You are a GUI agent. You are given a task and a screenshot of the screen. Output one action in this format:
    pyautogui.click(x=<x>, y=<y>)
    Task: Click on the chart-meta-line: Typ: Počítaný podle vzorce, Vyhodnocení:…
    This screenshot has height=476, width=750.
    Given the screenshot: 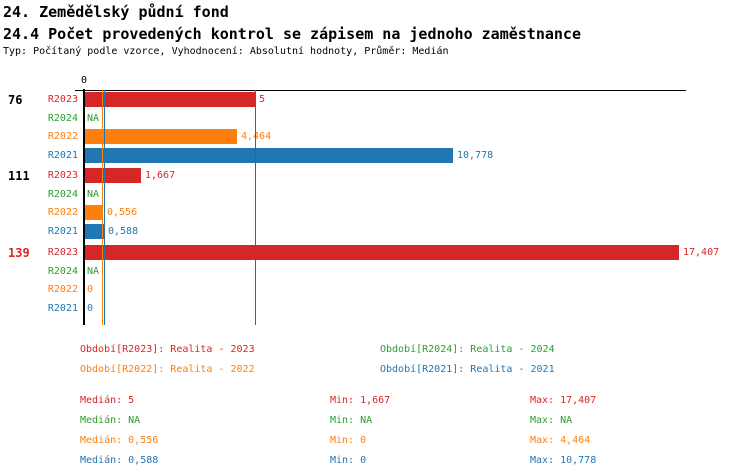 What is the action you would take?
    pyautogui.click(x=226, y=51)
    